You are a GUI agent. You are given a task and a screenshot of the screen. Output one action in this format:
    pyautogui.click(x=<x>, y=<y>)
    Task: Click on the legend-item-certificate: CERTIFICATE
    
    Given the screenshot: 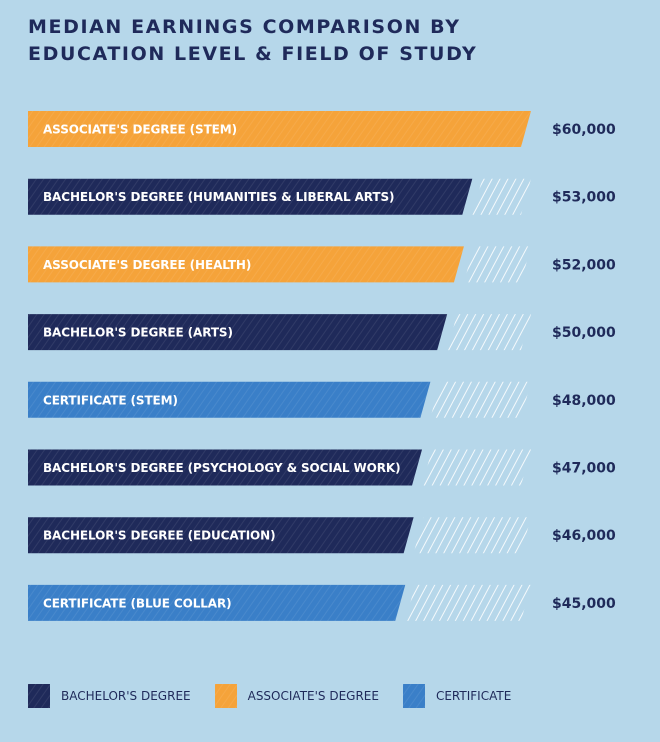 What is the action you would take?
    pyautogui.click(x=457, y=696)
    